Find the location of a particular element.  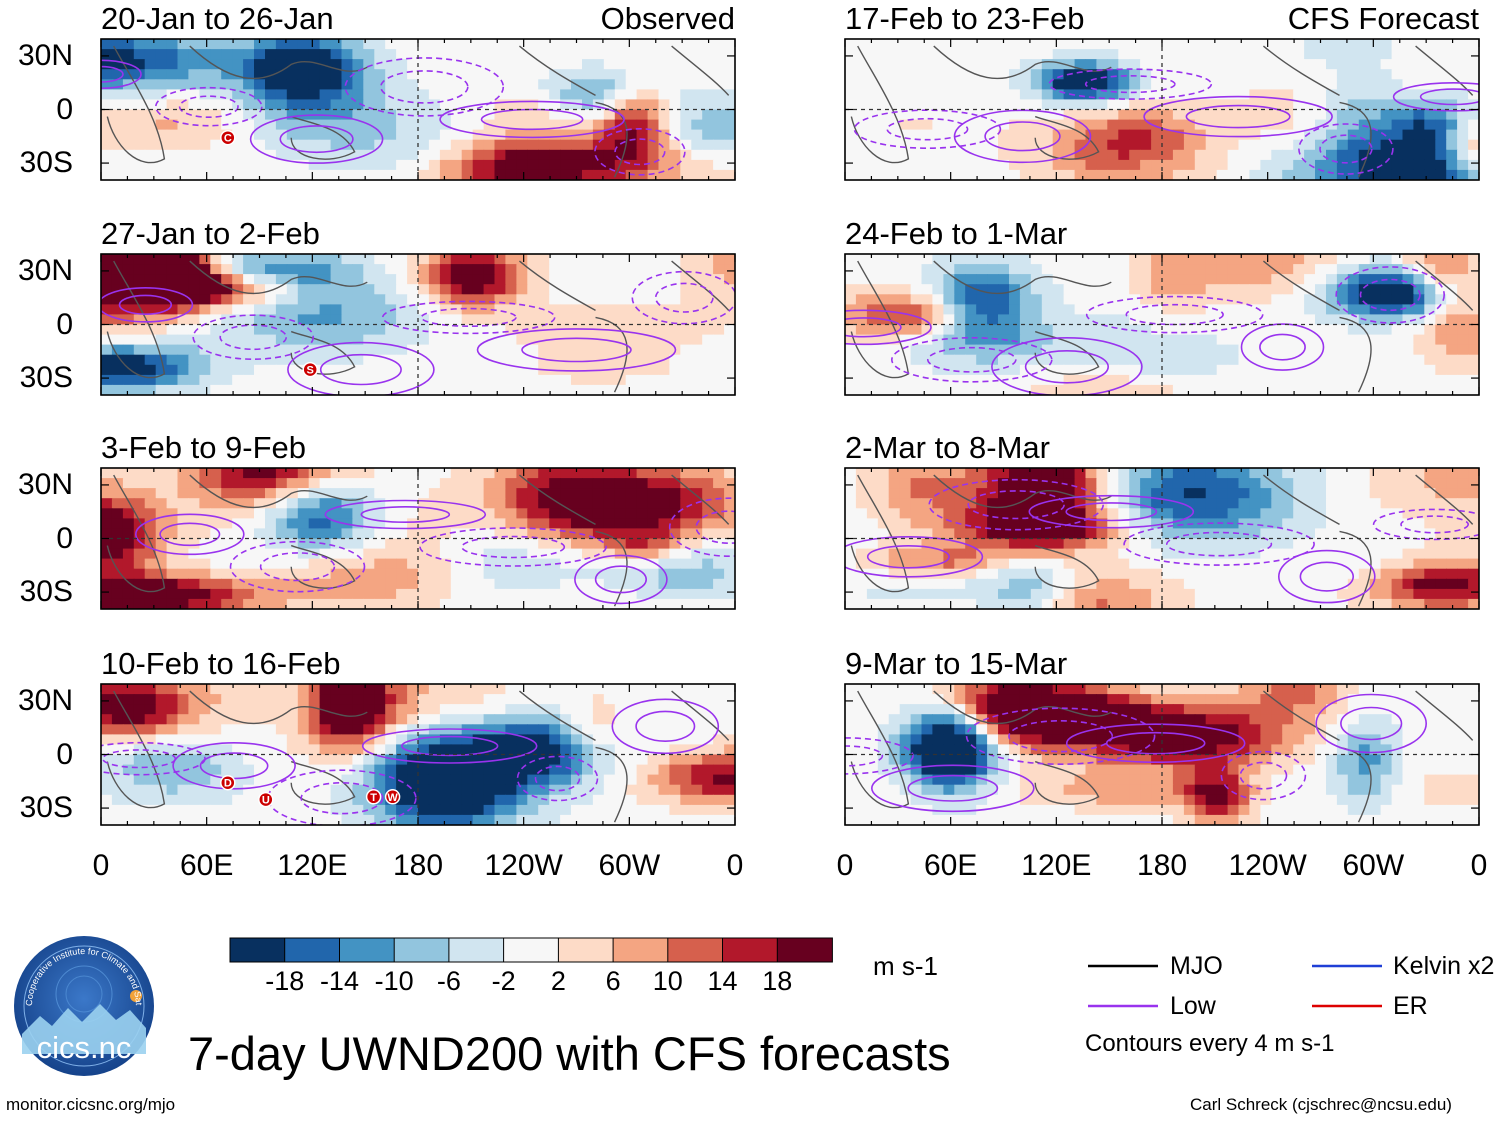

panel-period-title: 10-Feb to 16-Feb is located at coordinates (221, 663).